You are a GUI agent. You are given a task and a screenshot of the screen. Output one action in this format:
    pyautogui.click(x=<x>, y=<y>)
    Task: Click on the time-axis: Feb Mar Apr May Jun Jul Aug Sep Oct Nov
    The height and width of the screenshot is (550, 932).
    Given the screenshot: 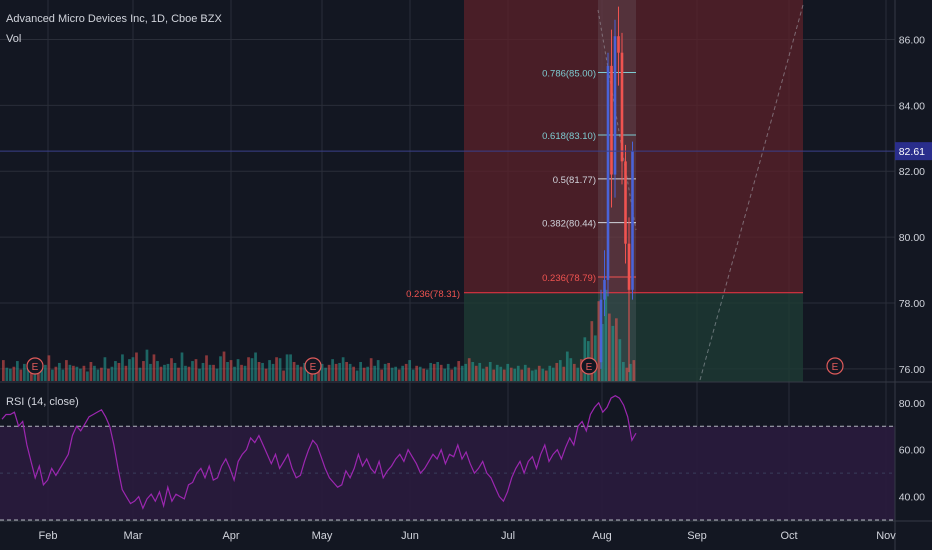 What is the action you would take?
    pyautogui.click(x=468, y=536)
    